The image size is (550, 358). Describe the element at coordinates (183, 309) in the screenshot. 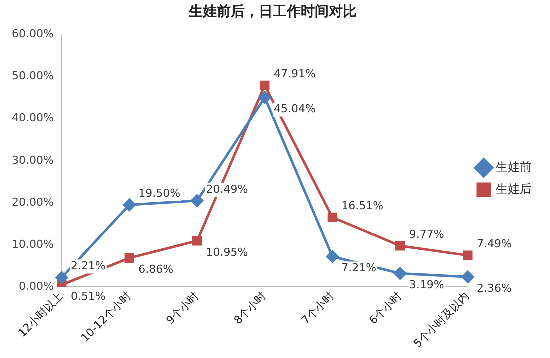

I see `x-tick-label: 9个小时` at that location.